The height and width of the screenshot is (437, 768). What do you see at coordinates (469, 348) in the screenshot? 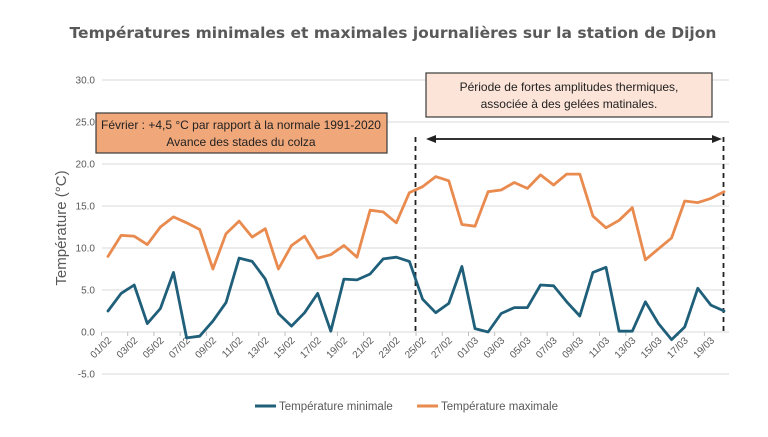
I see `x-tick-label: 01/03` at bounding box center [469, 348].